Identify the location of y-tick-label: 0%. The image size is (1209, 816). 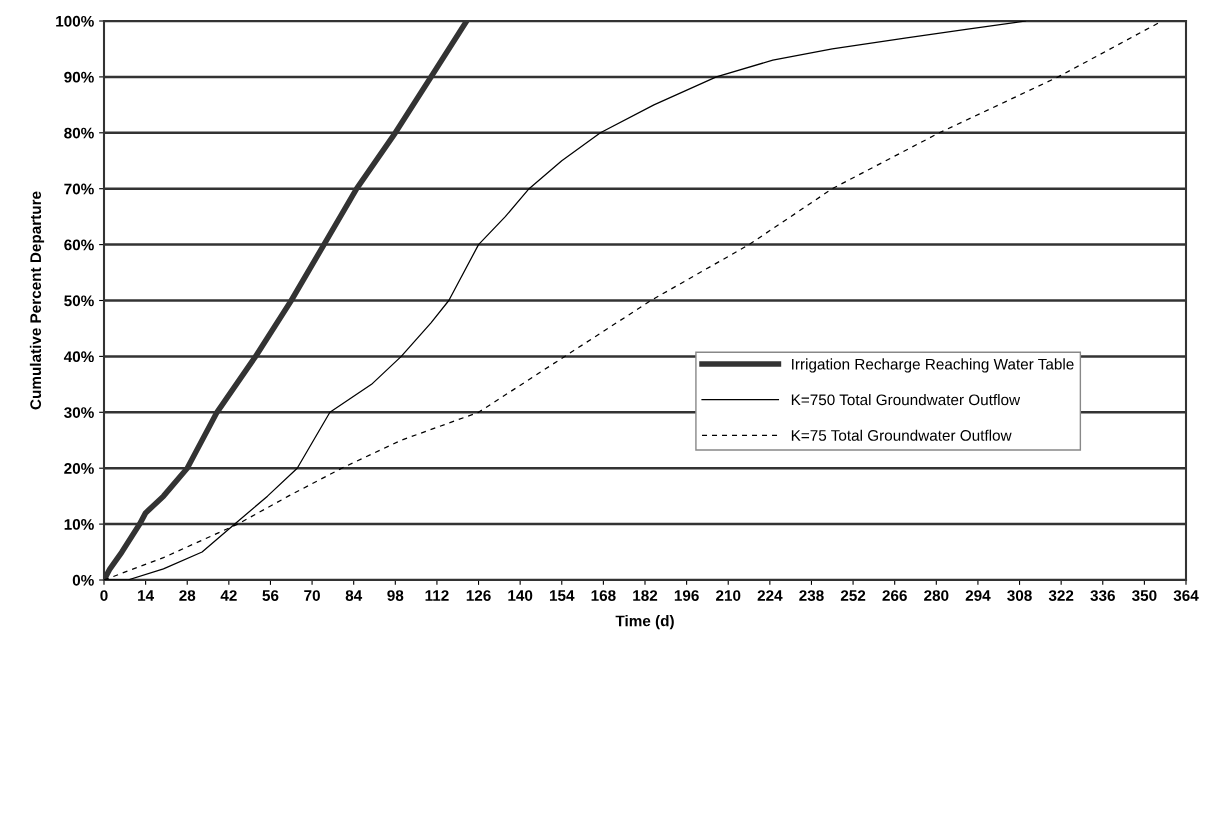
(83, 580).